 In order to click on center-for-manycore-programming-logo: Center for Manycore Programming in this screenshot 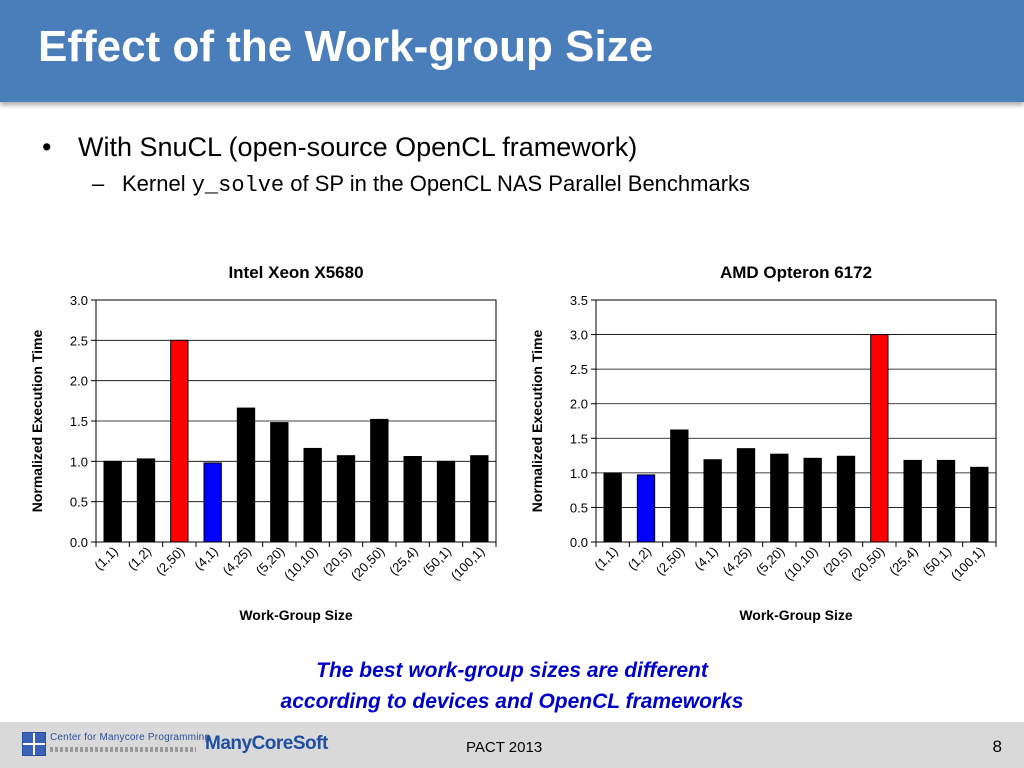, I will do `click(116, 745)`.